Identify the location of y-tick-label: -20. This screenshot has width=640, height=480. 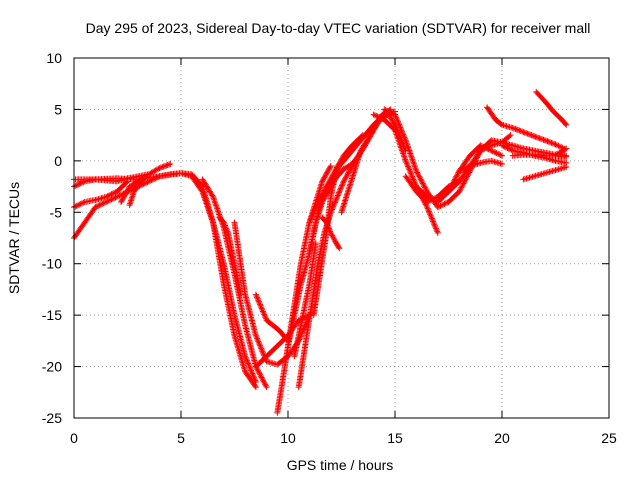
(52, 367).